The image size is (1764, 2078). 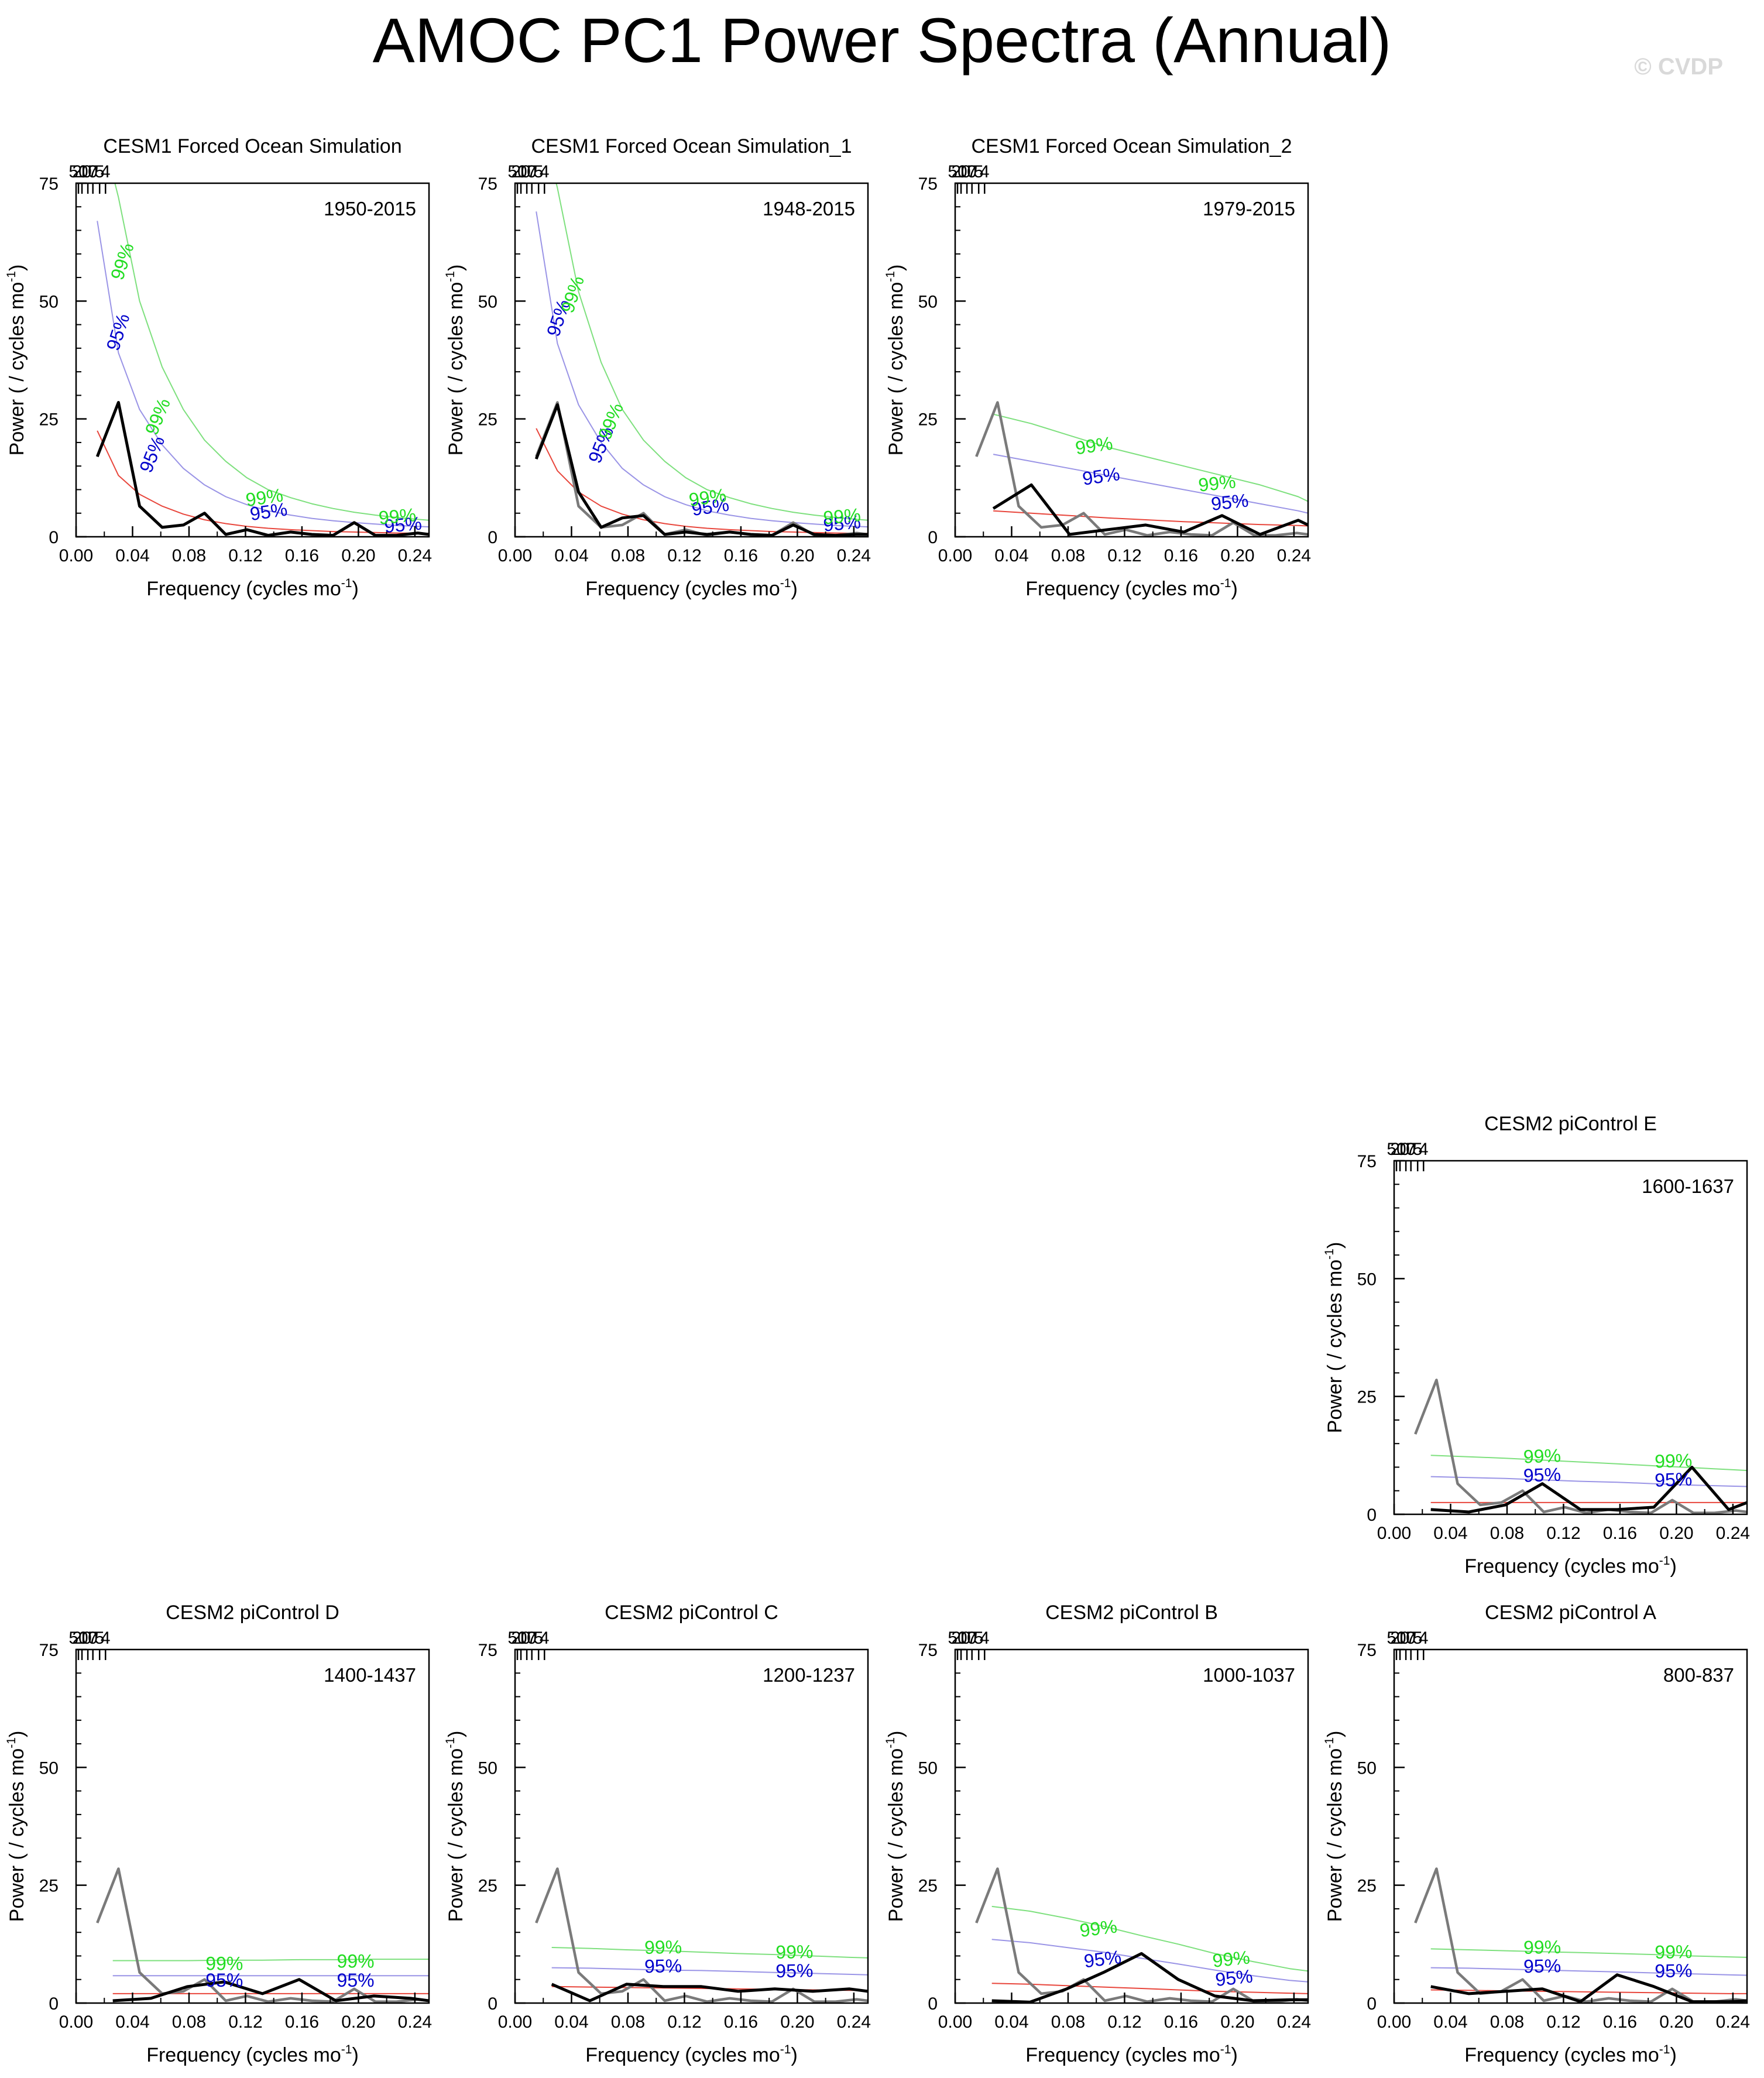 I want to click on top-tick-label: 20, so click(x=1400, y=1149).